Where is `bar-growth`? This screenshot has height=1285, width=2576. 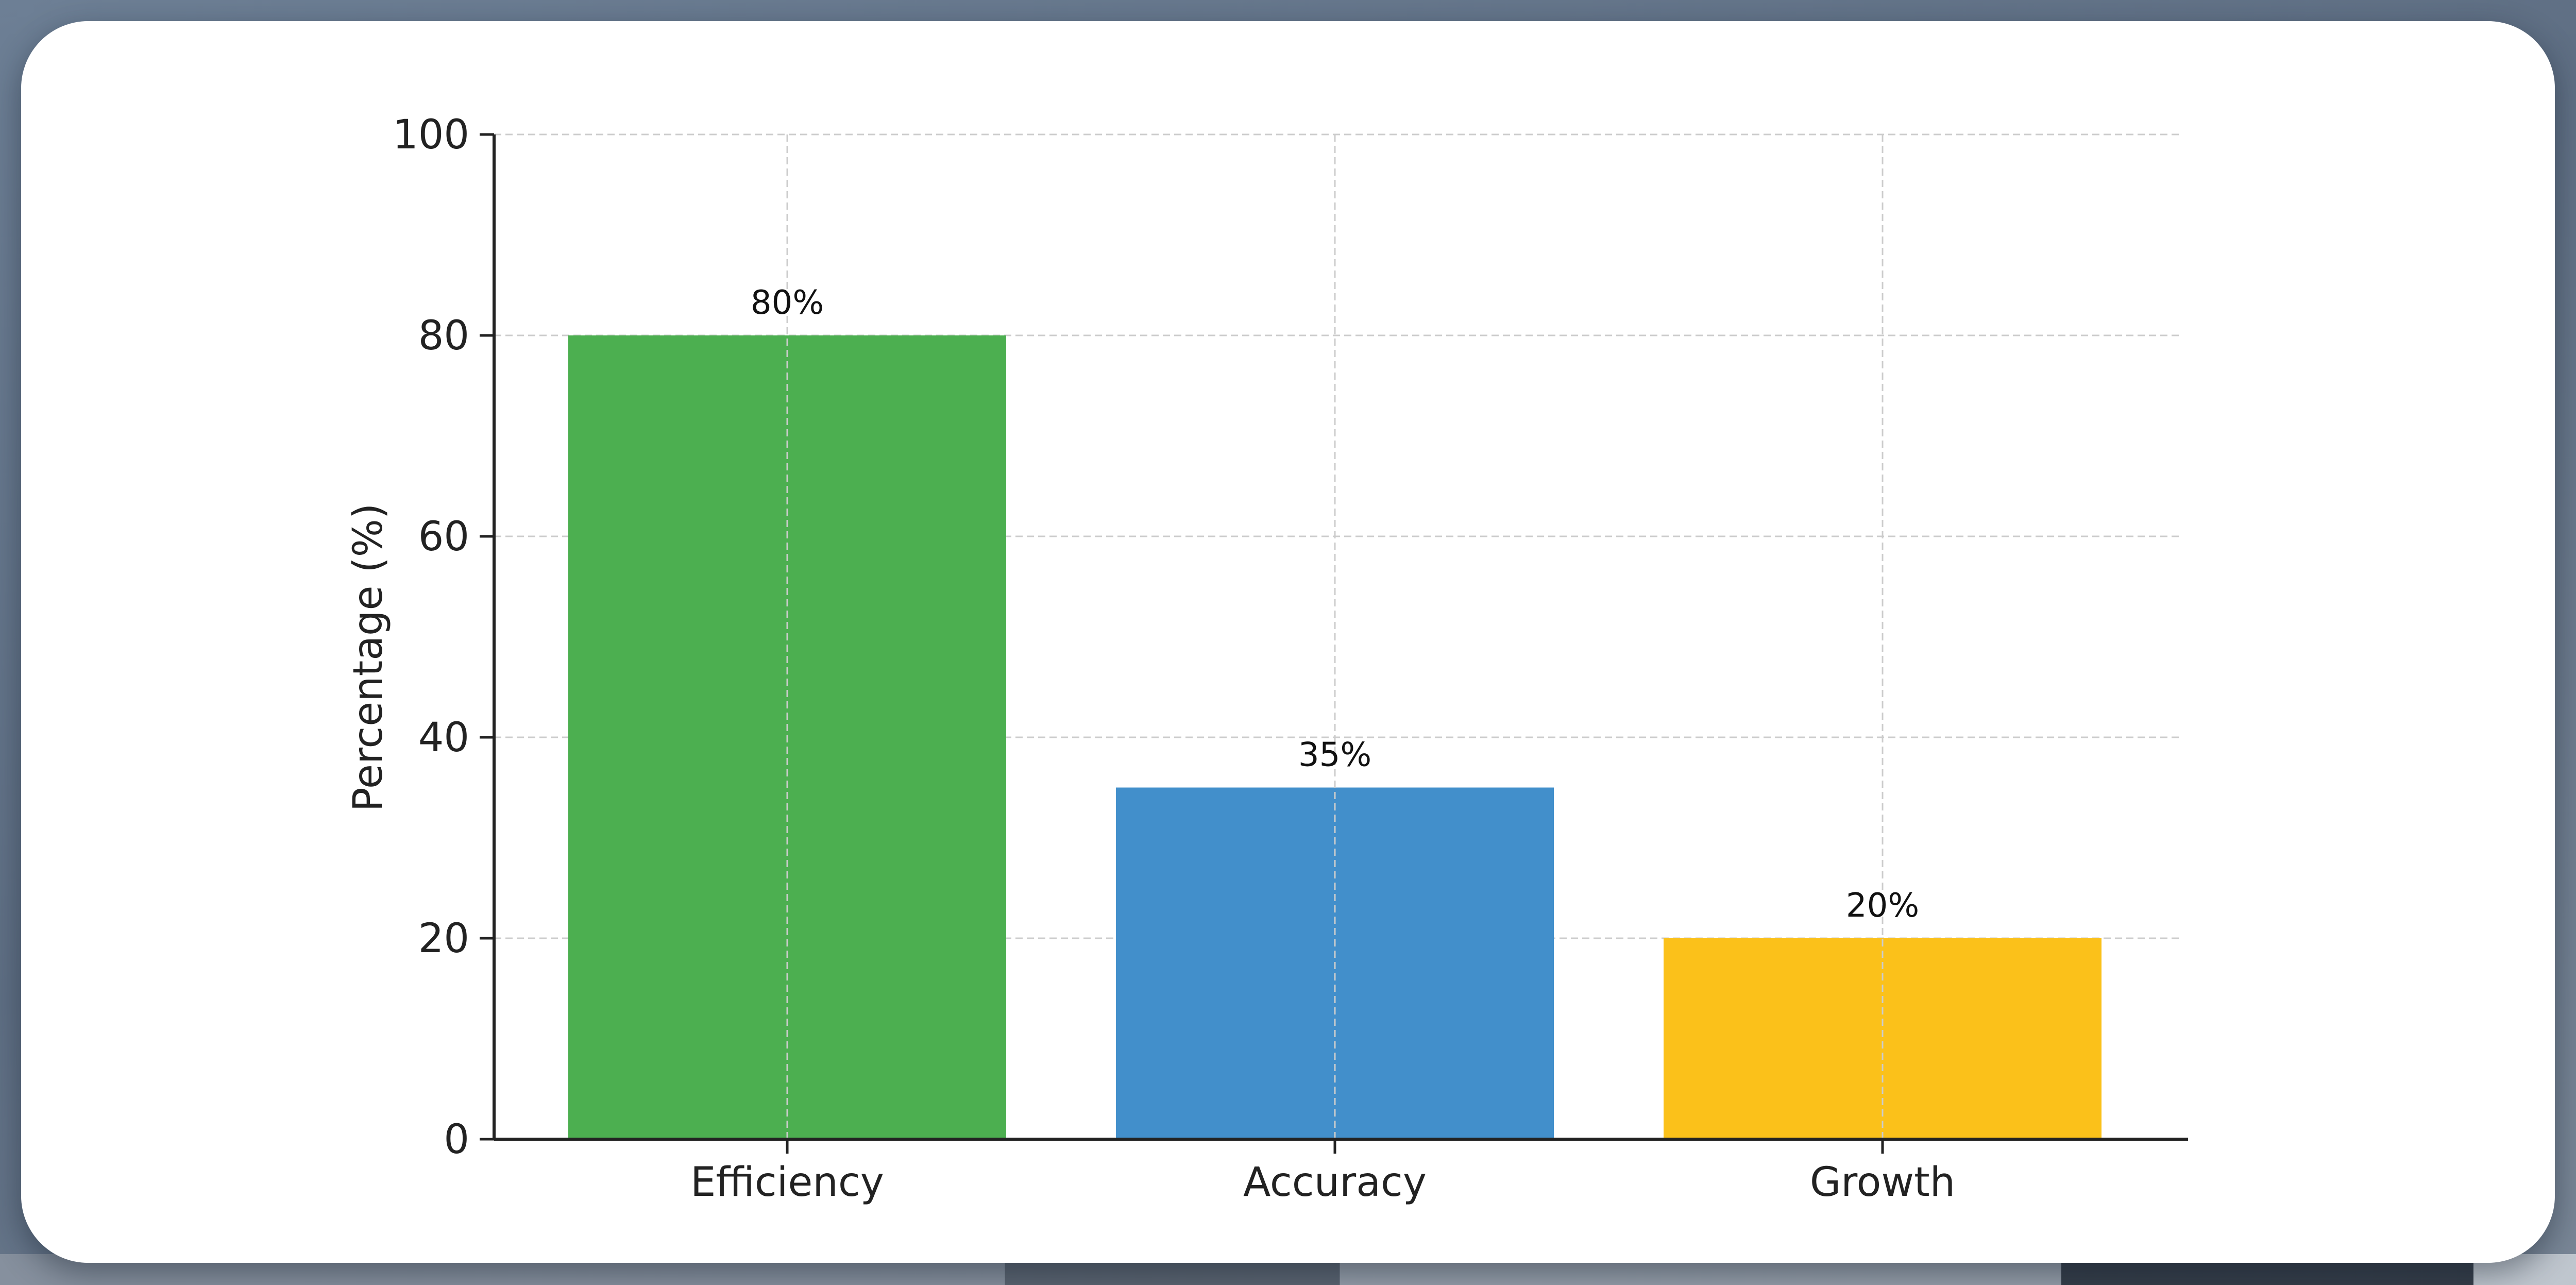 bar-growth is located at coordinates (1883, 1038).